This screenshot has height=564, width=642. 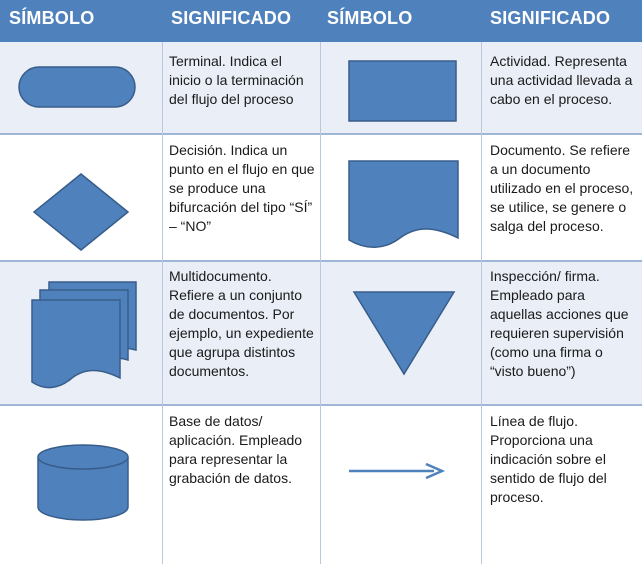 I want to click on flow-line-arrow-shape, so click(x=397, y=471).